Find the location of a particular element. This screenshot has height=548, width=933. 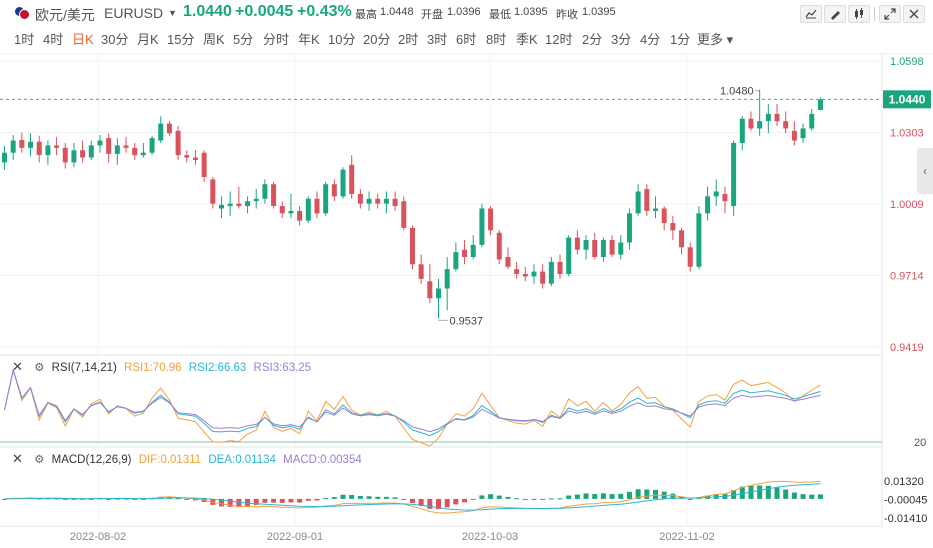

macd-settings-icon: ⚙ is located at coordinates (39, 460).